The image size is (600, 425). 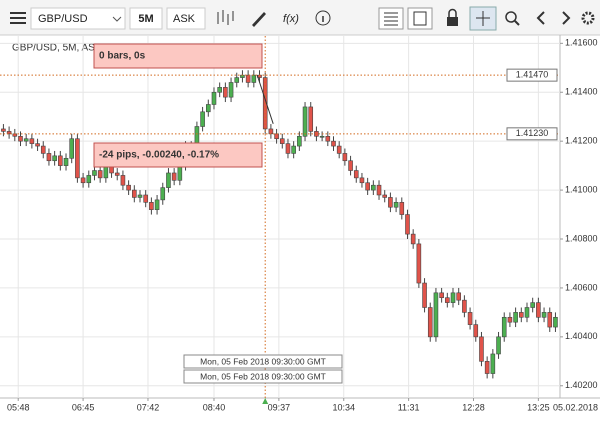 What do you see at coordinates (343, 407) in the screenshot?
I see `x-tick-label: 10:34` at bounding box center [343, 407].